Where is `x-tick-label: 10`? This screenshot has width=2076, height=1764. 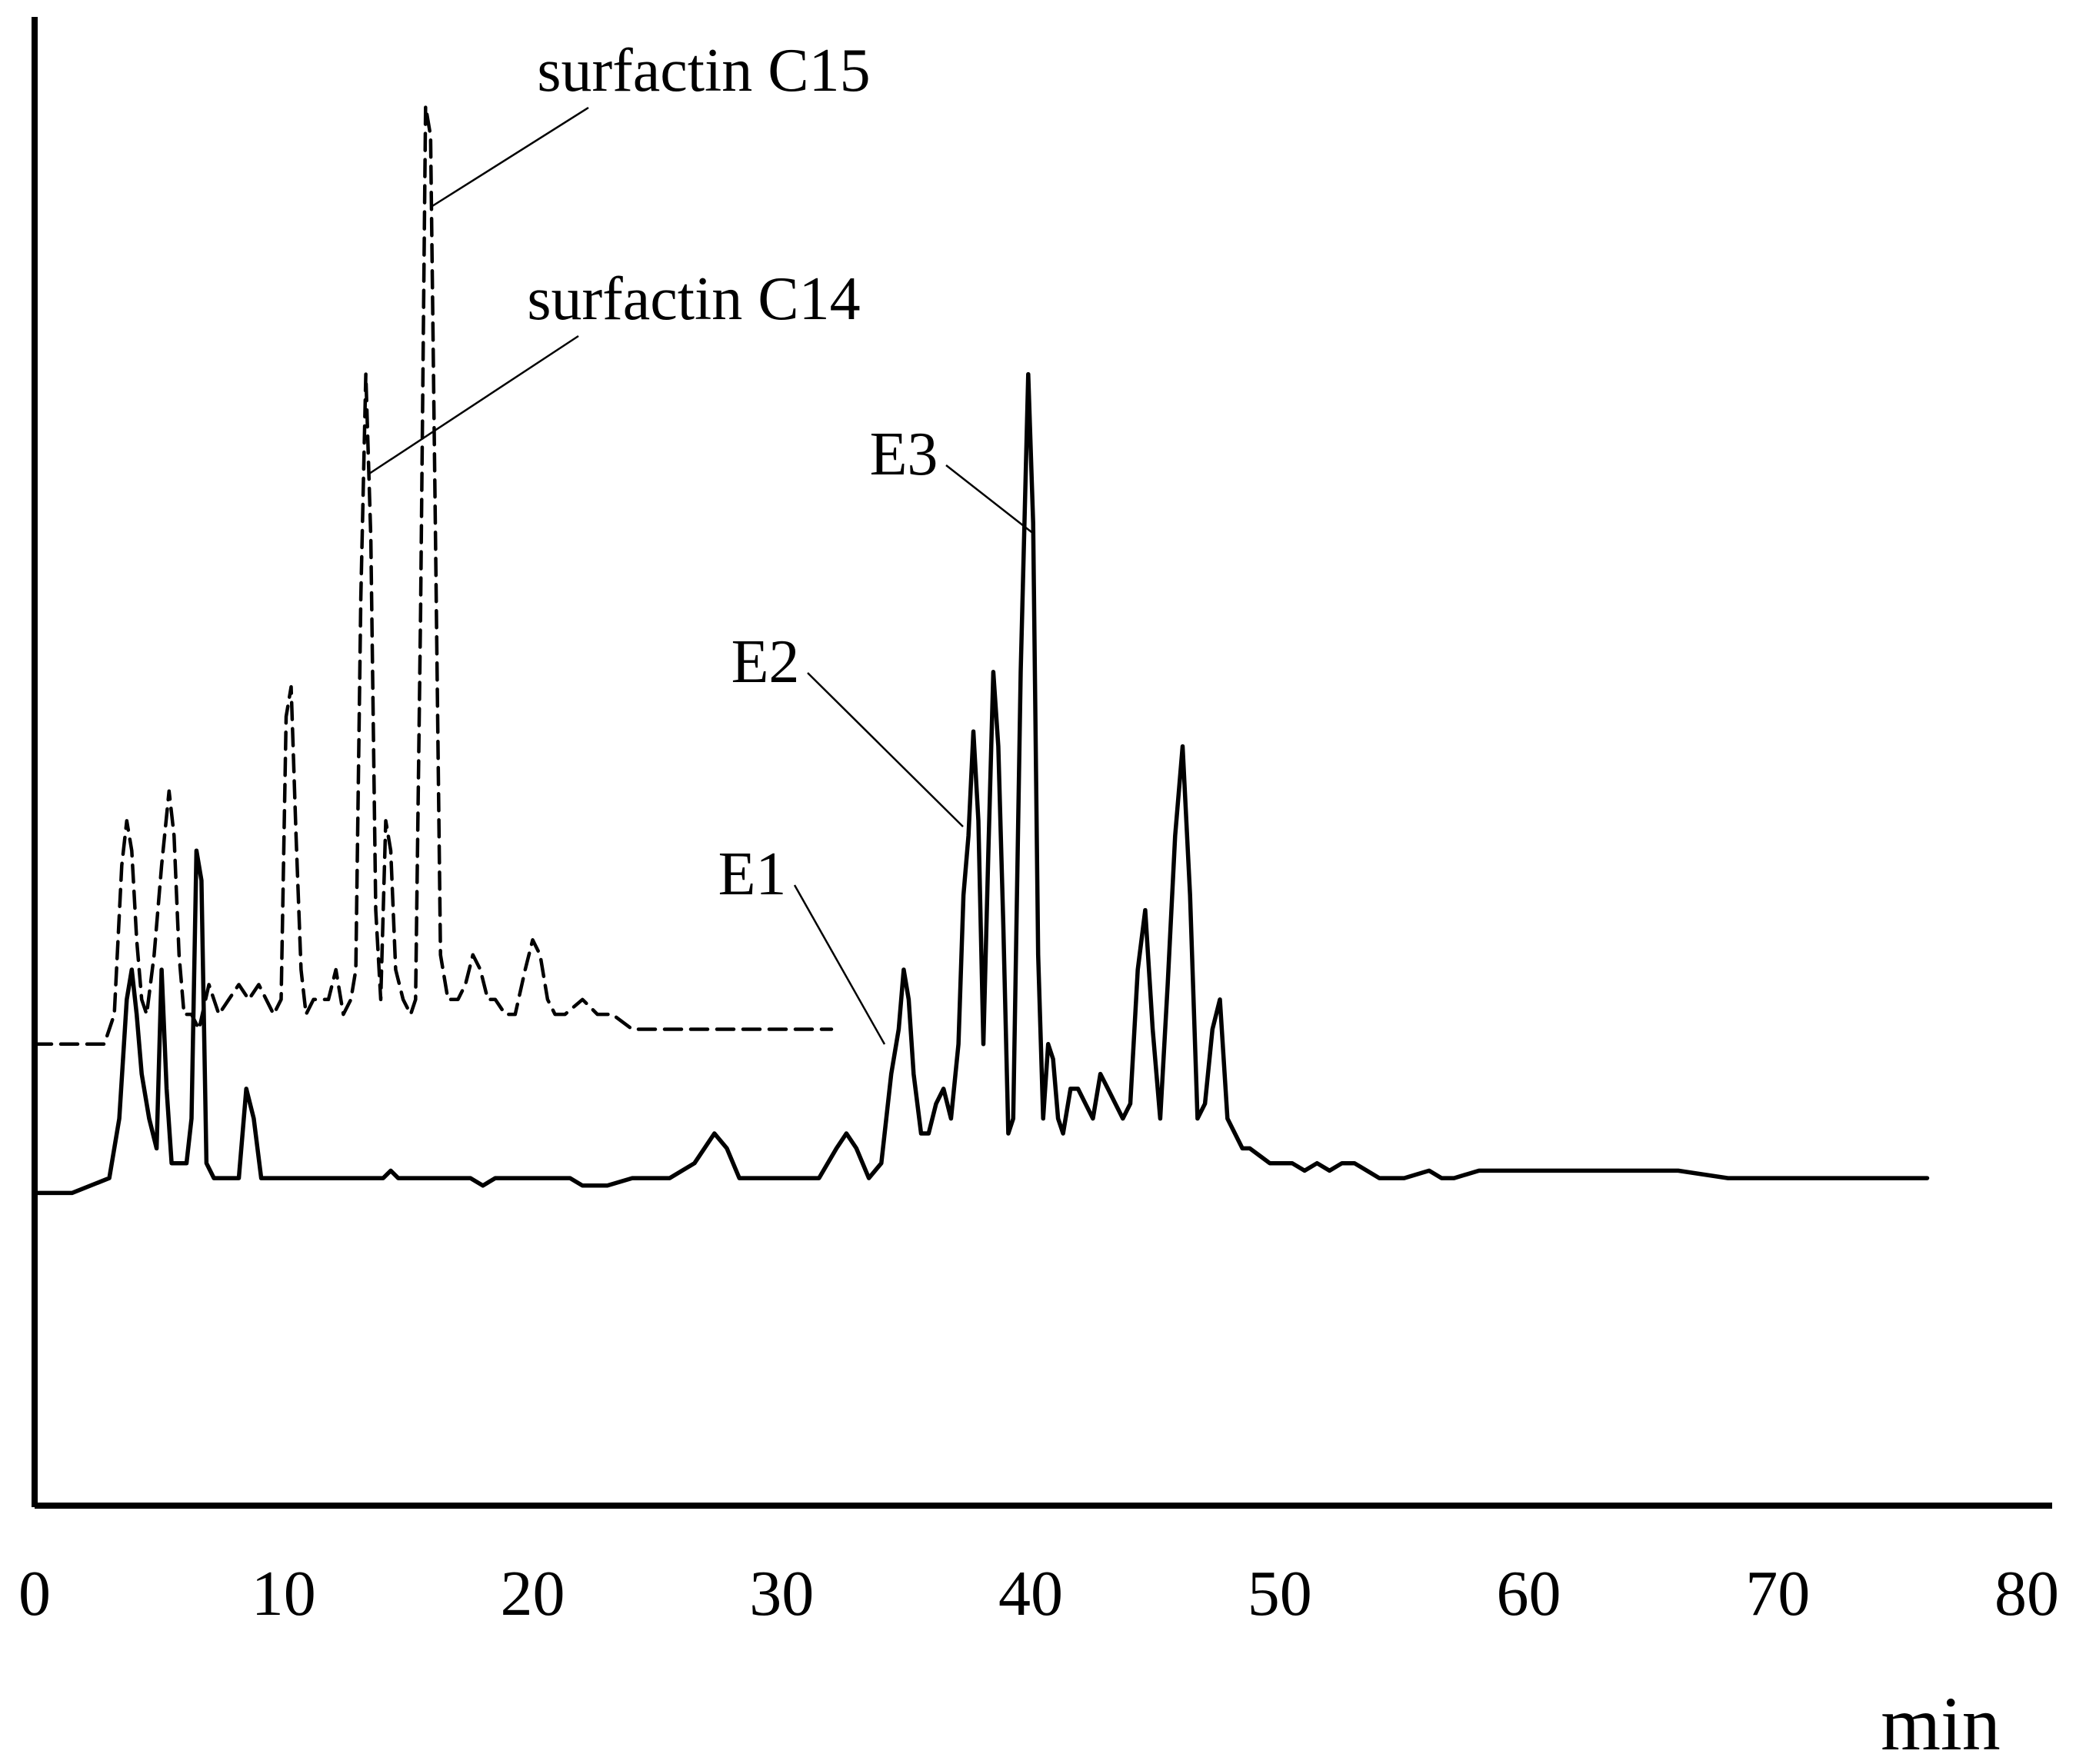 x-tick-label: 10 is located at coordinates (284, 1593).